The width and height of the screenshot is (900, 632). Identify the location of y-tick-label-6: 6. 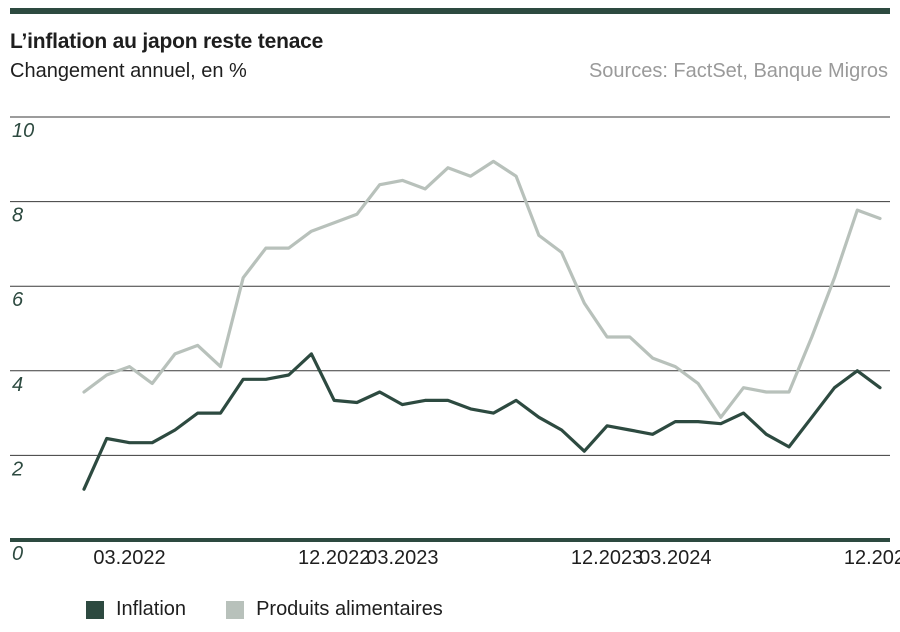
(18, 300).